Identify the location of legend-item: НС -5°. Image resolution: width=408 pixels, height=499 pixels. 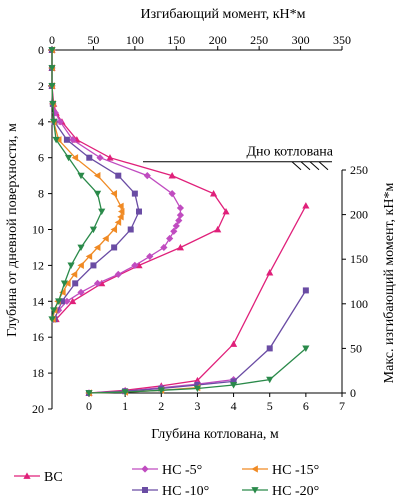
(167, 470).